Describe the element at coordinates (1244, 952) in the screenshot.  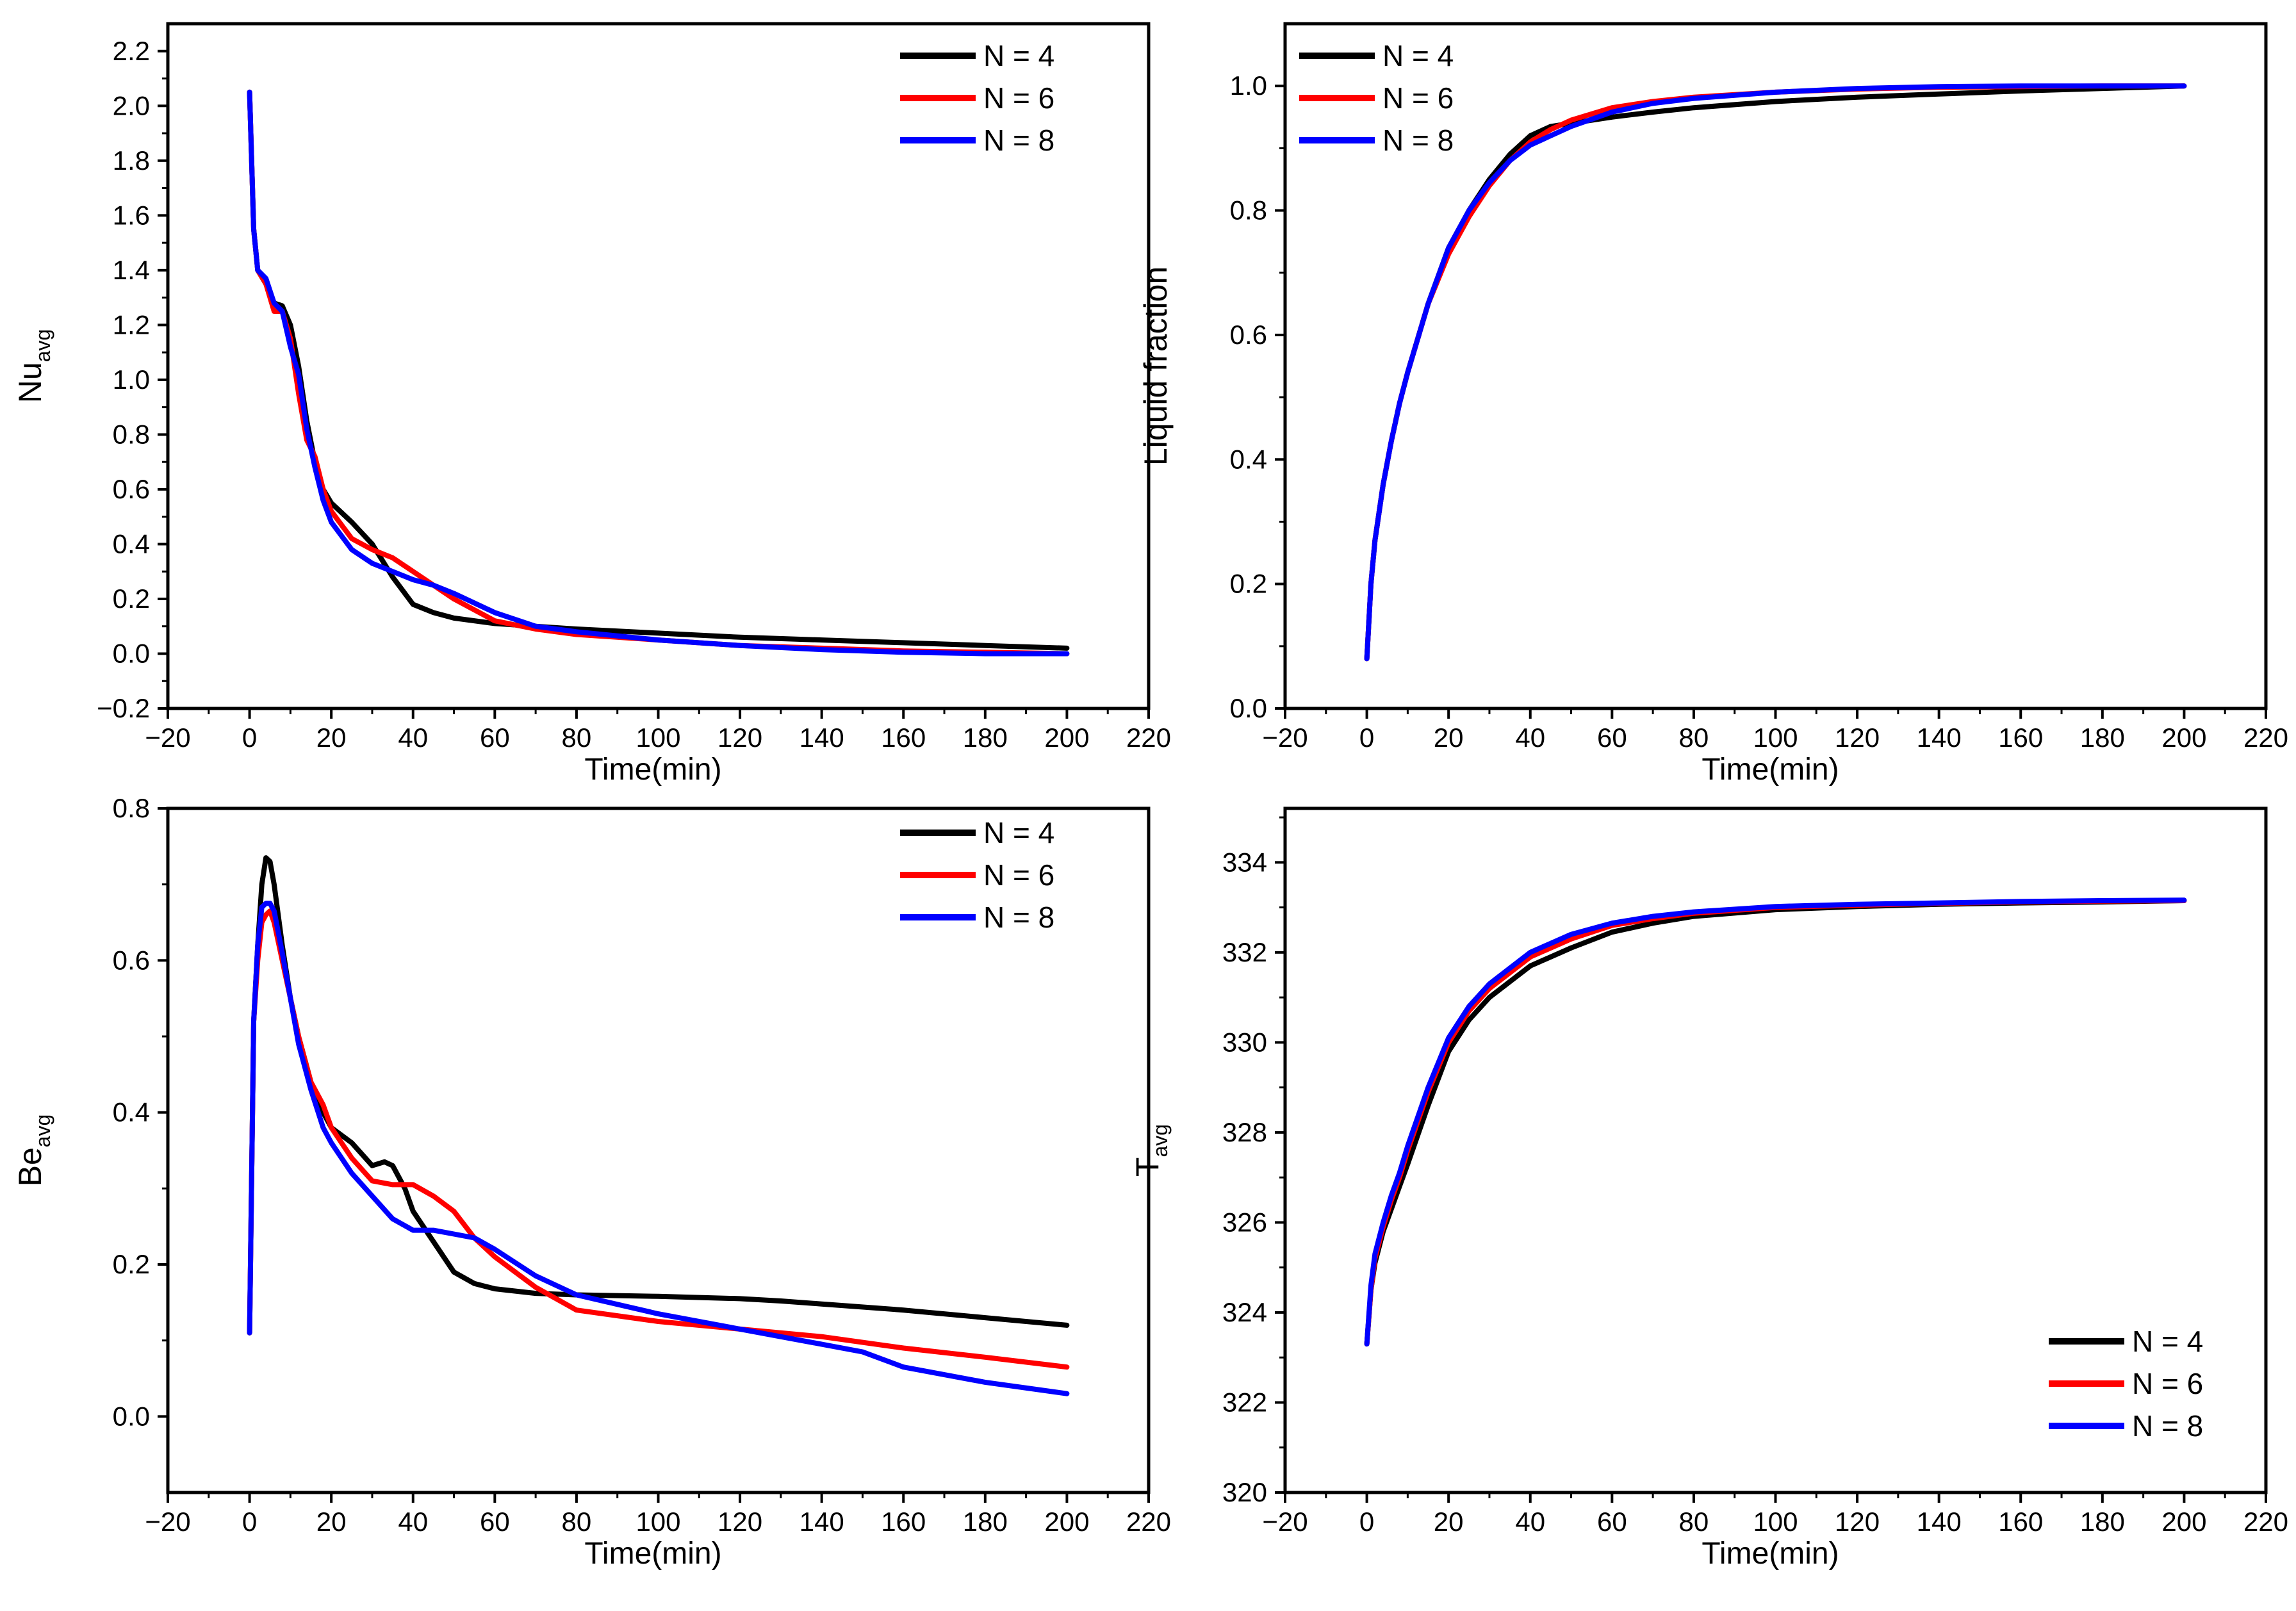
I see `y-tick-label: 332` at that location.